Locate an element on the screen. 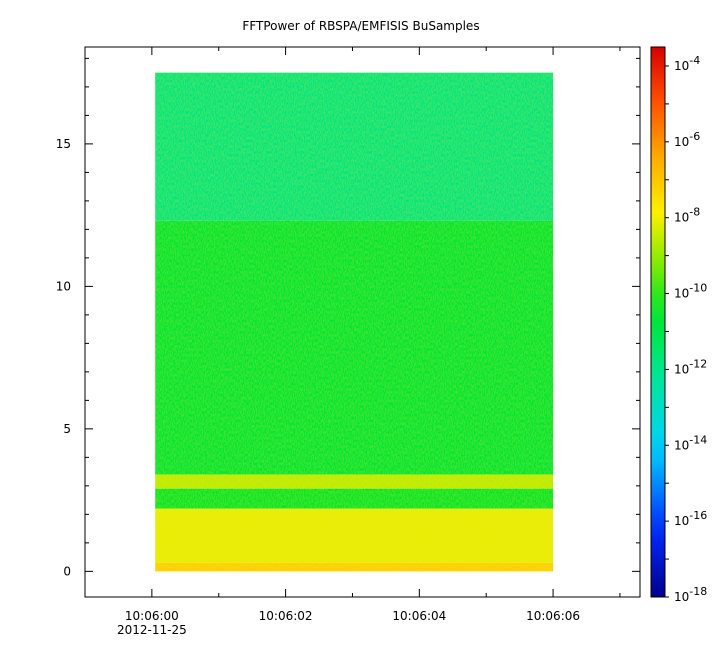 This screenshot has width=724, height=656. x-tick-sublabel: 2012-11-25 is located at coordinates (152, 630).